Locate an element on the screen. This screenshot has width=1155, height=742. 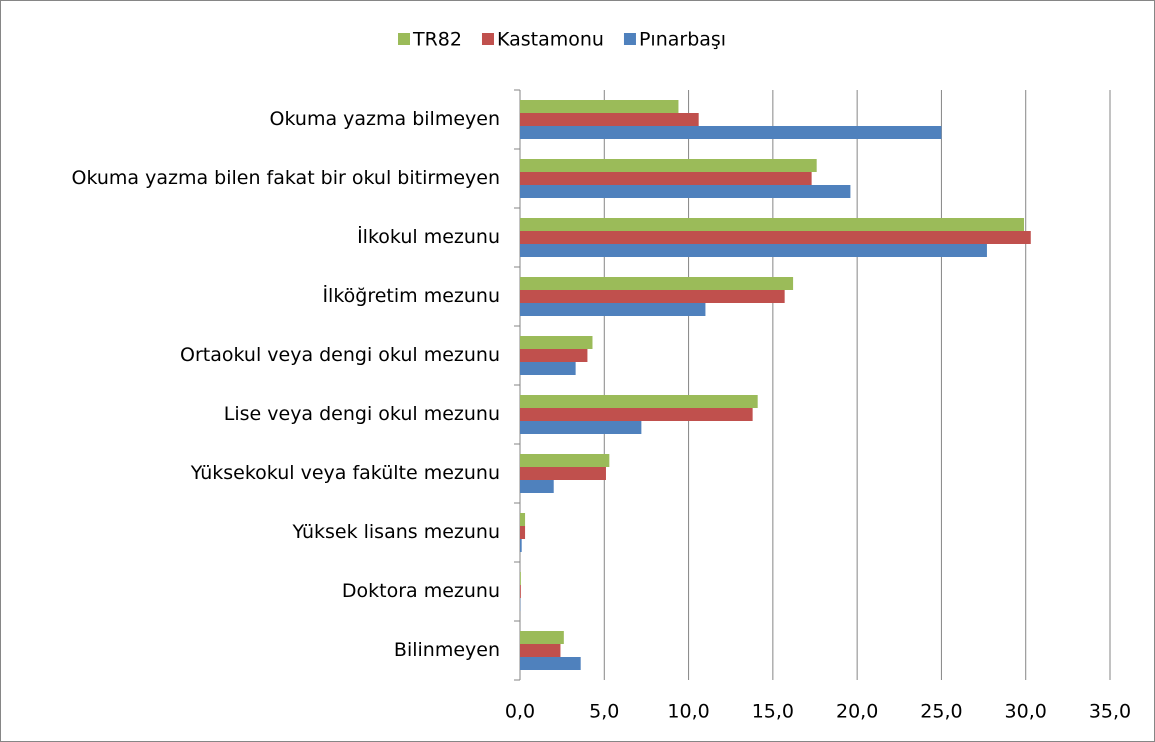
x-tick-label: 10,0 is located at coordinates (688, 712).